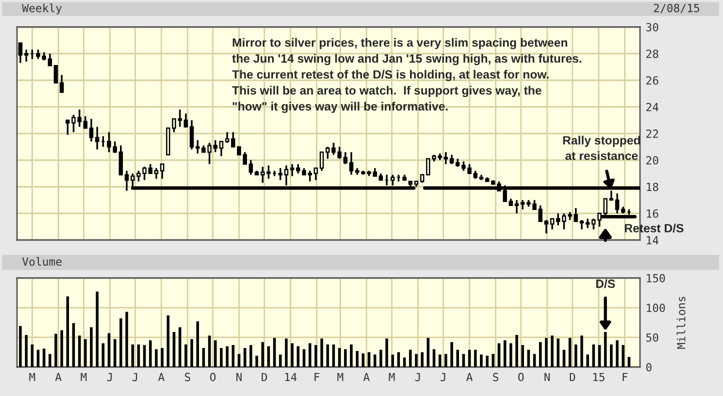 The height and width of the screenshot is (396, 723). What do you see at coordinates (407, 75) in the screenshot?
I see `annotation: Mirror to silver prices, there is a very slim spacing between the Jun '14 swing low and Jan '15 swing high, as with futures. The current retest of the D/S is holding, at least for now. This will be an area to watch. If support gives way, the "how" it gives way will be informative.` at bounding box center [407, 75].